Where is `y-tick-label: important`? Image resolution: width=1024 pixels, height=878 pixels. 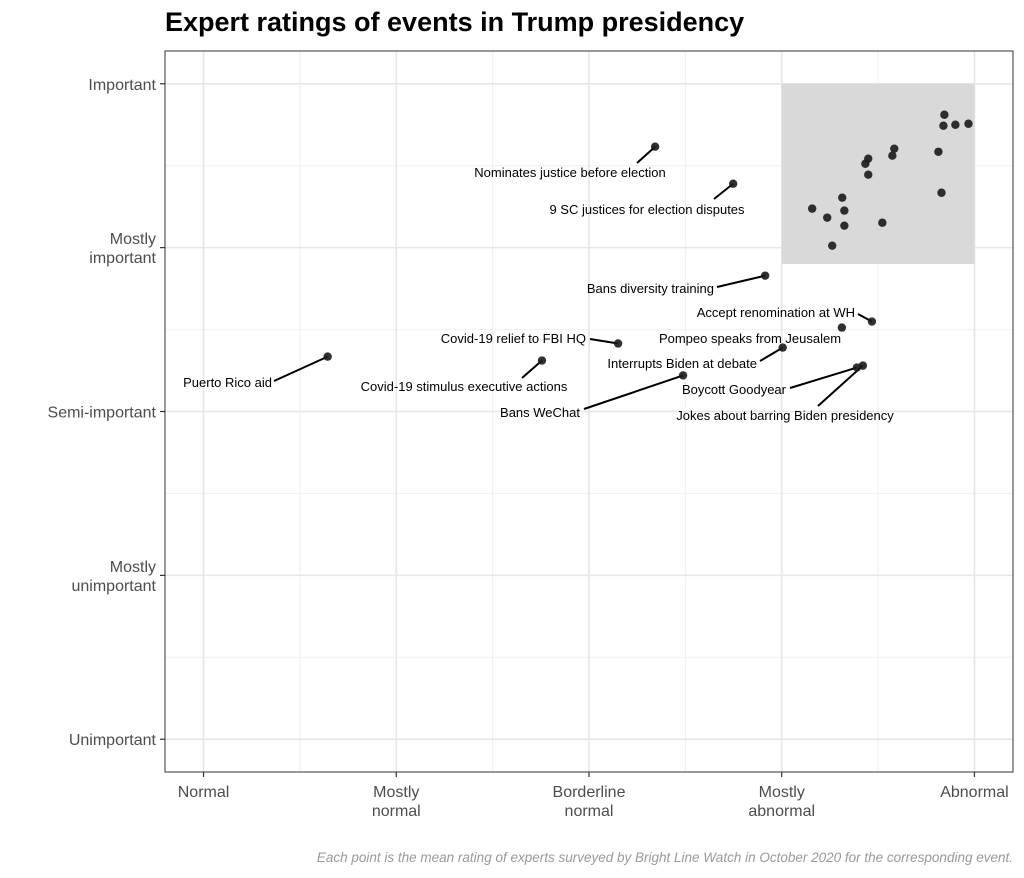 y-tick-label: important is located at coordinates (122, 258).